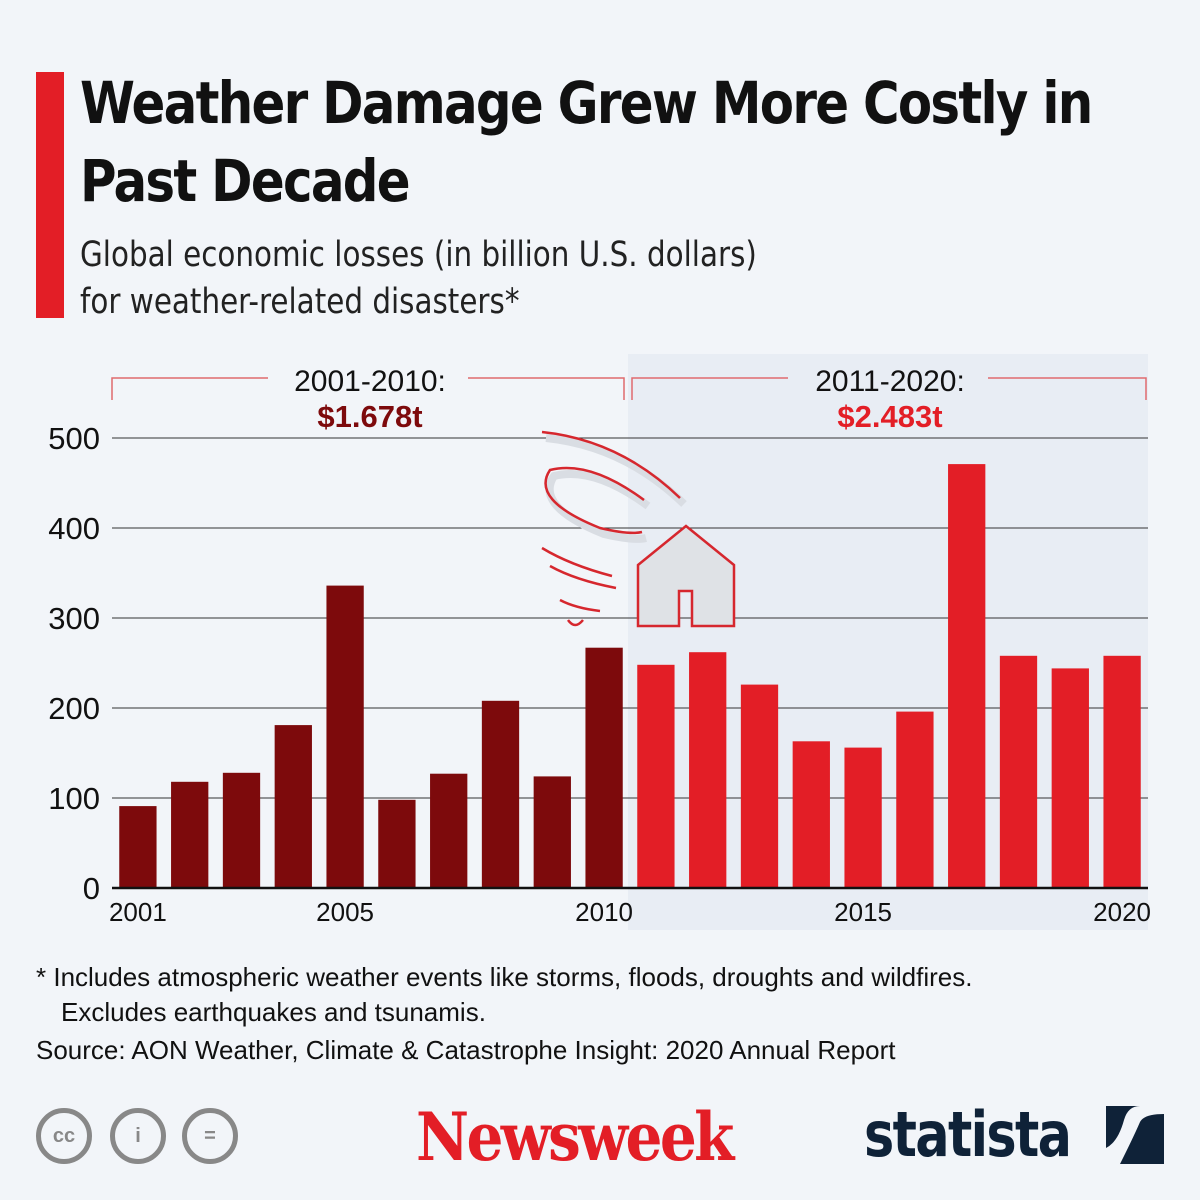  Describe the element at coordinates (863, 817) in the screenshot. I see `bar-2015` at that location.